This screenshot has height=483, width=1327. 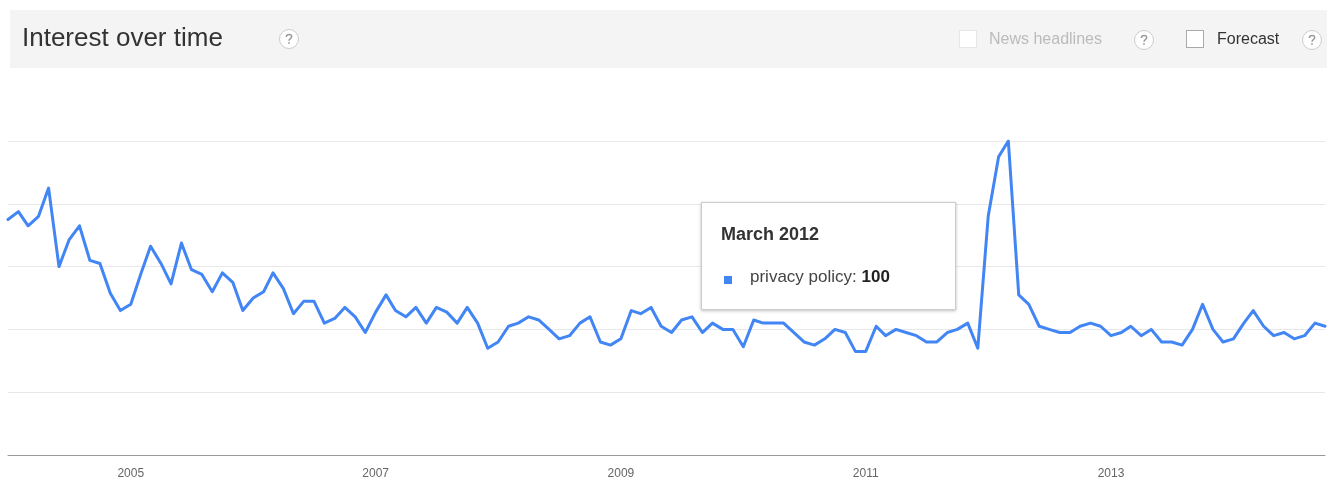 I want to click on x-tick-label: 2009, so click(x=621, y=473).